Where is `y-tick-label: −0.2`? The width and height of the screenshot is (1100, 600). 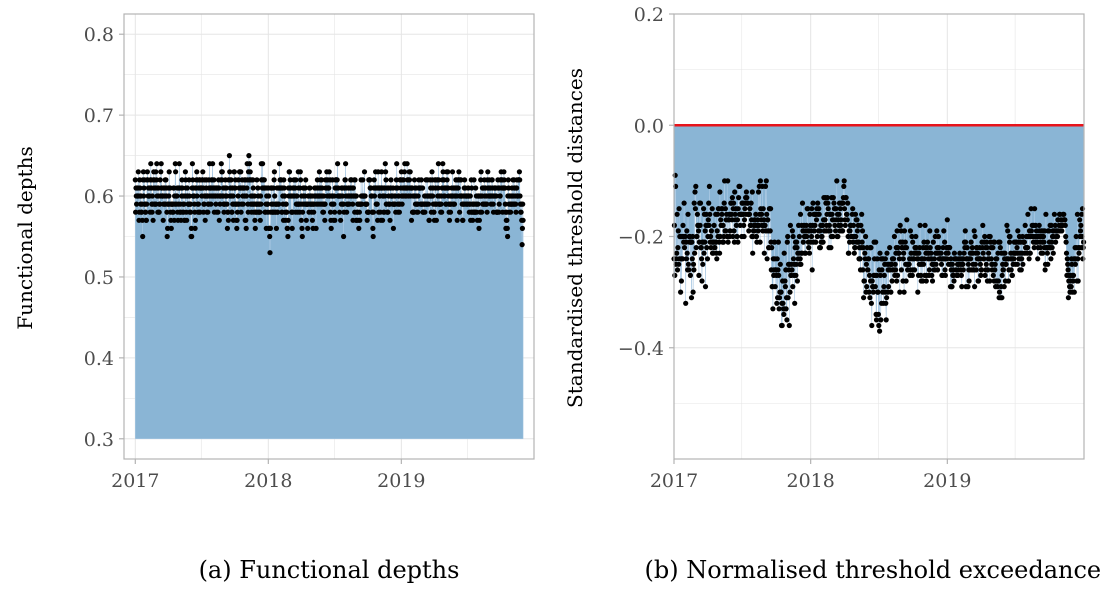 y-tick-label: −0.2 is located at coordinates (641, 238).